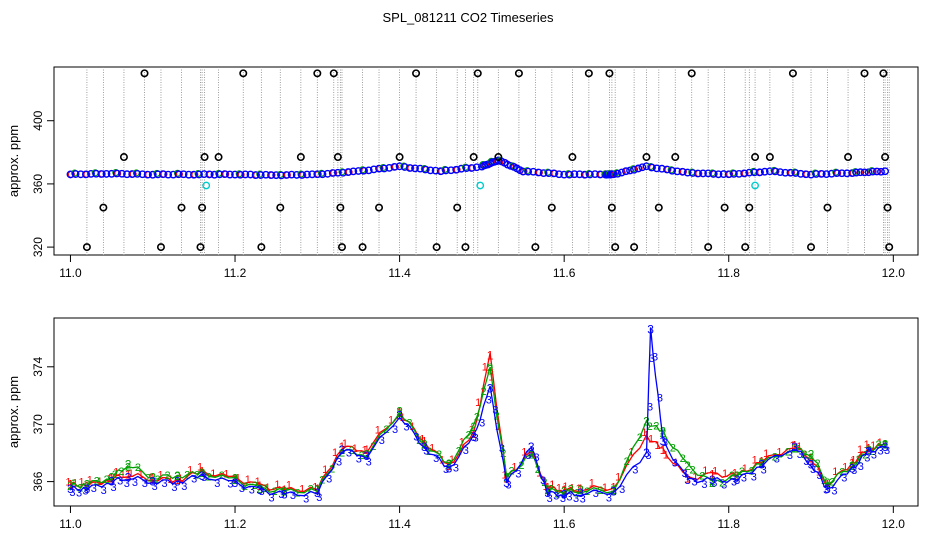  What do you see at coordinates (399, 273) in the screenshot?
I see `x-tick-label: 11.4` at bounding box center [399, 273].